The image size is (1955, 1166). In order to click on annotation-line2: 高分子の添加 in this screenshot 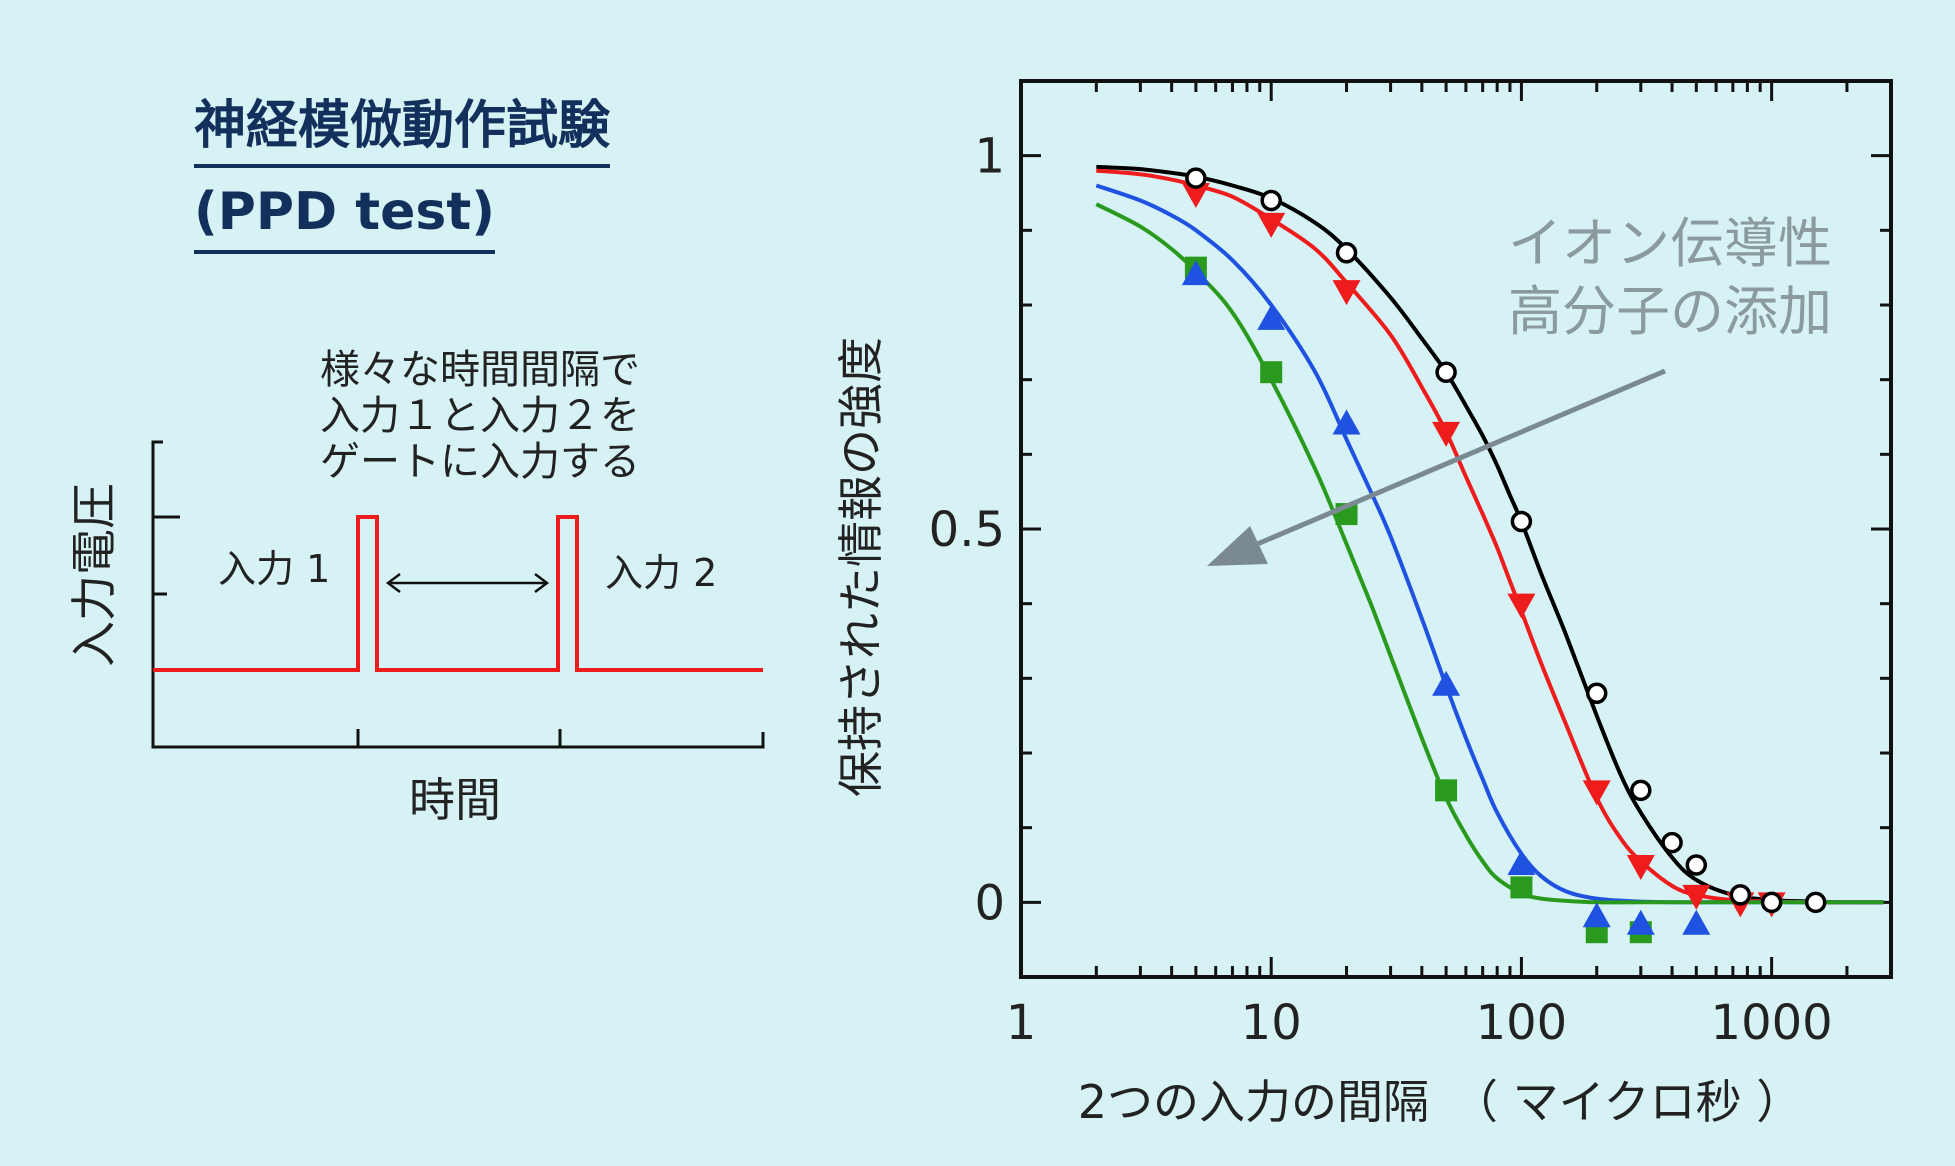, I will do `click(1670, 311)`.